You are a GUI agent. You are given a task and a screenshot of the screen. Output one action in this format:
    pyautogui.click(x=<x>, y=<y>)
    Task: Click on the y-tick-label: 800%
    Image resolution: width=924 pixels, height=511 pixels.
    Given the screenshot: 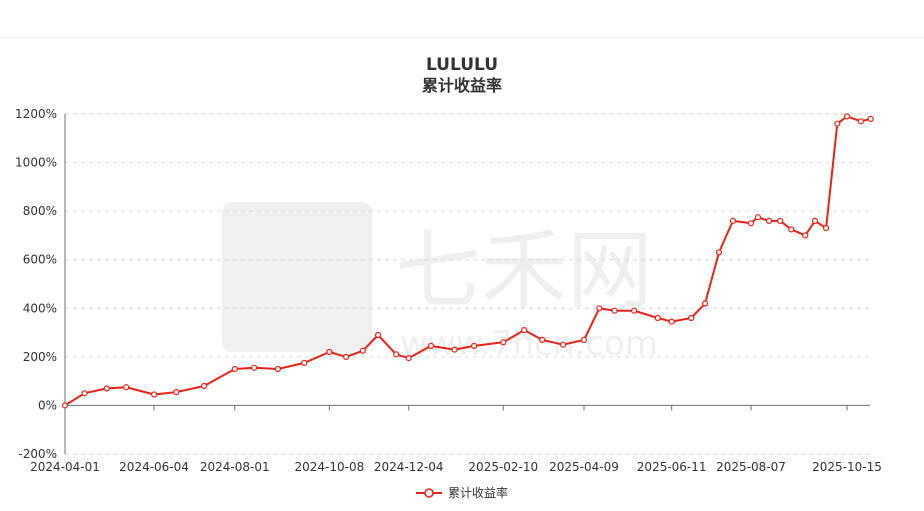 What is the action you would take?
    pyautogui.click(x=40, y=211)
    